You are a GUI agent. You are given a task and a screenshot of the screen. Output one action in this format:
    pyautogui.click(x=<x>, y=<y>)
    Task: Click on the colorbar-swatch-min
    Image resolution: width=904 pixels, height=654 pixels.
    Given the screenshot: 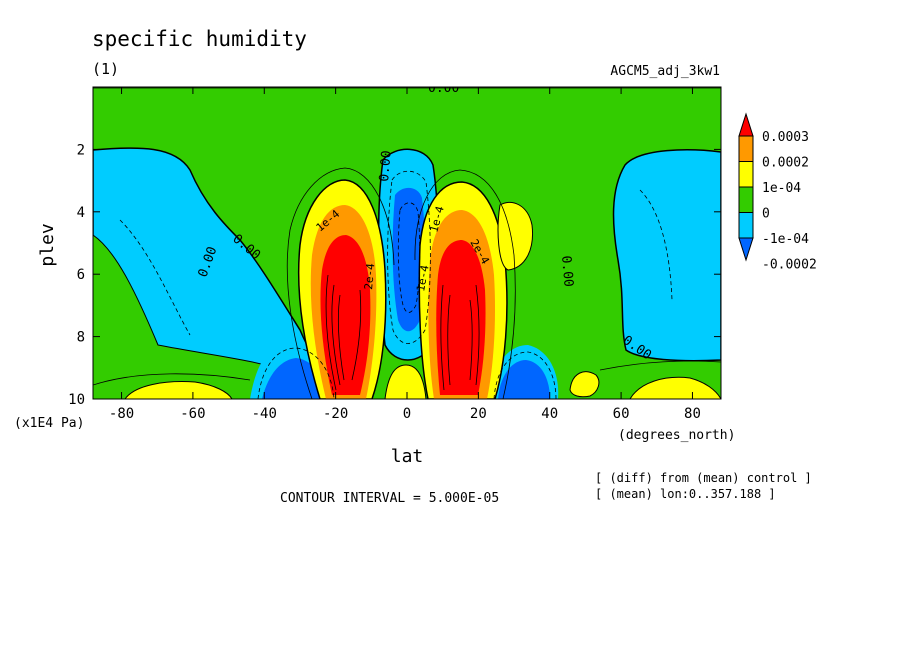 What is the action you would take?
    pyautogui.click(x=746, y=249)
    